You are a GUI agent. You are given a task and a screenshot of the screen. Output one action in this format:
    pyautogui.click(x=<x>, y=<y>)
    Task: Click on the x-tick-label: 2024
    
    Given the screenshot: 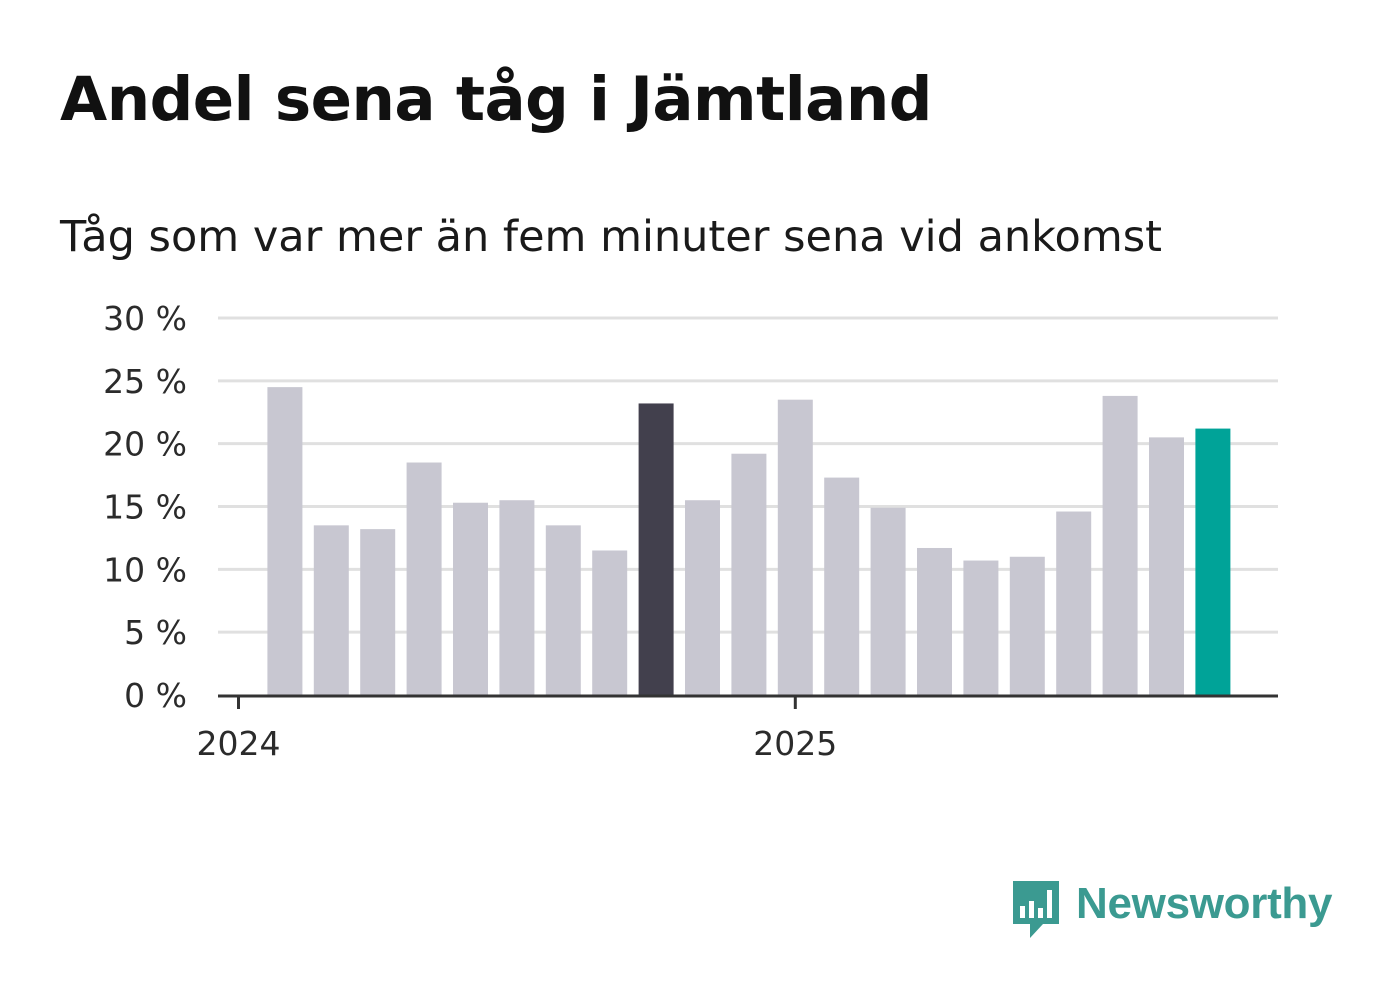 What is the action you would take?
    pyautogui.click(x=239, y=743)
    